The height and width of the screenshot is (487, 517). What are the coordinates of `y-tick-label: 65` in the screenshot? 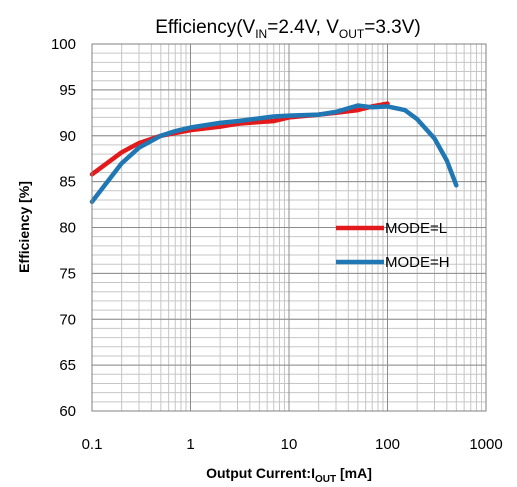 It's located at (67, 365).